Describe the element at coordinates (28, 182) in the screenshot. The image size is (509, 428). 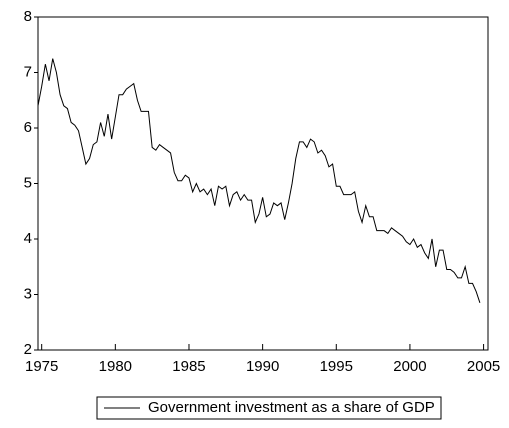
I see `y-tick-label: 5` at that location.